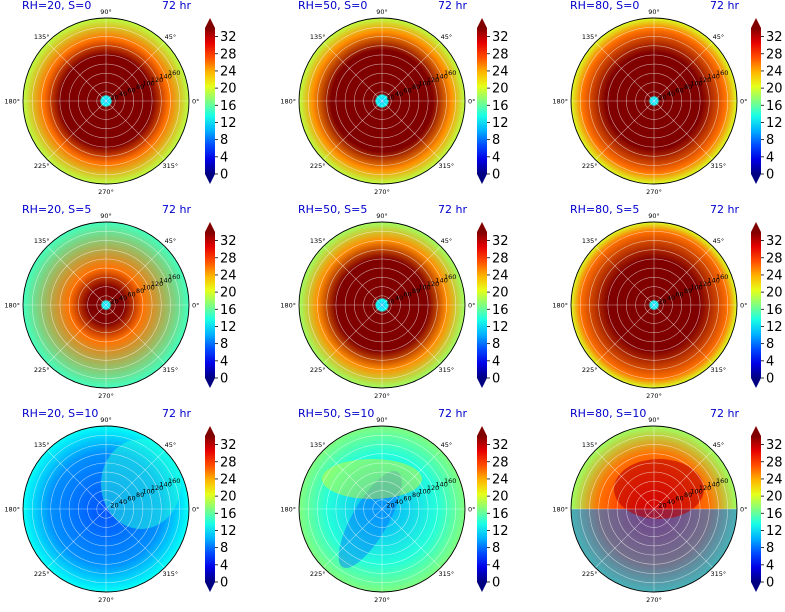 The image size is (785, 612). Describe the element at coordinates (332, 209) in the screenshot. I see `panel-title: RH=50, S=5` at that location.